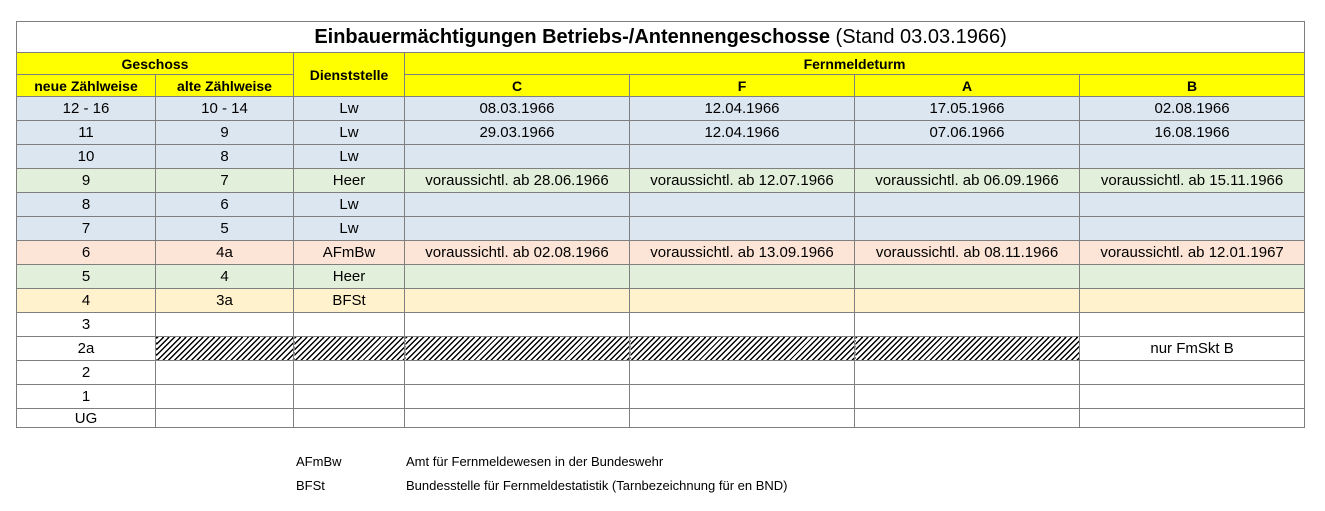  What do you see at coordinates (661, 372) in the screenshot?
I see `table-row: 2` at bounding box center [661, 372].